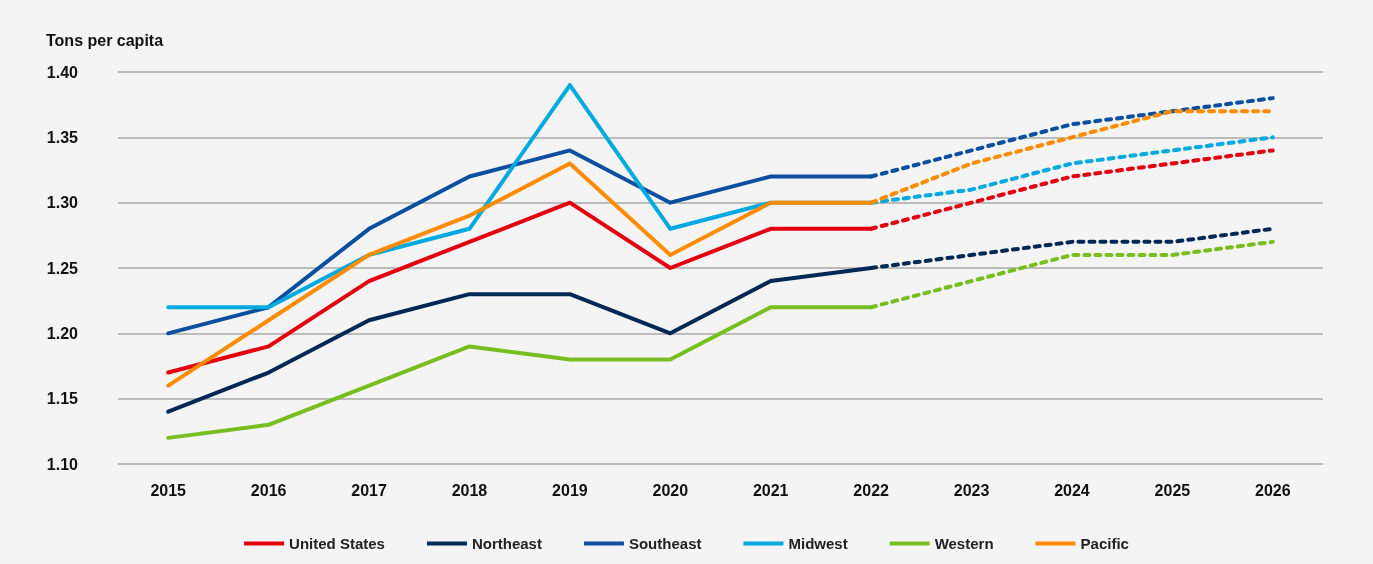 This screenshot has width=1373, height=564. What do you see at coordinates (369, 490) in the screenshot?
I see `x-tick-label: 2017` at bounding box center [369, 490].